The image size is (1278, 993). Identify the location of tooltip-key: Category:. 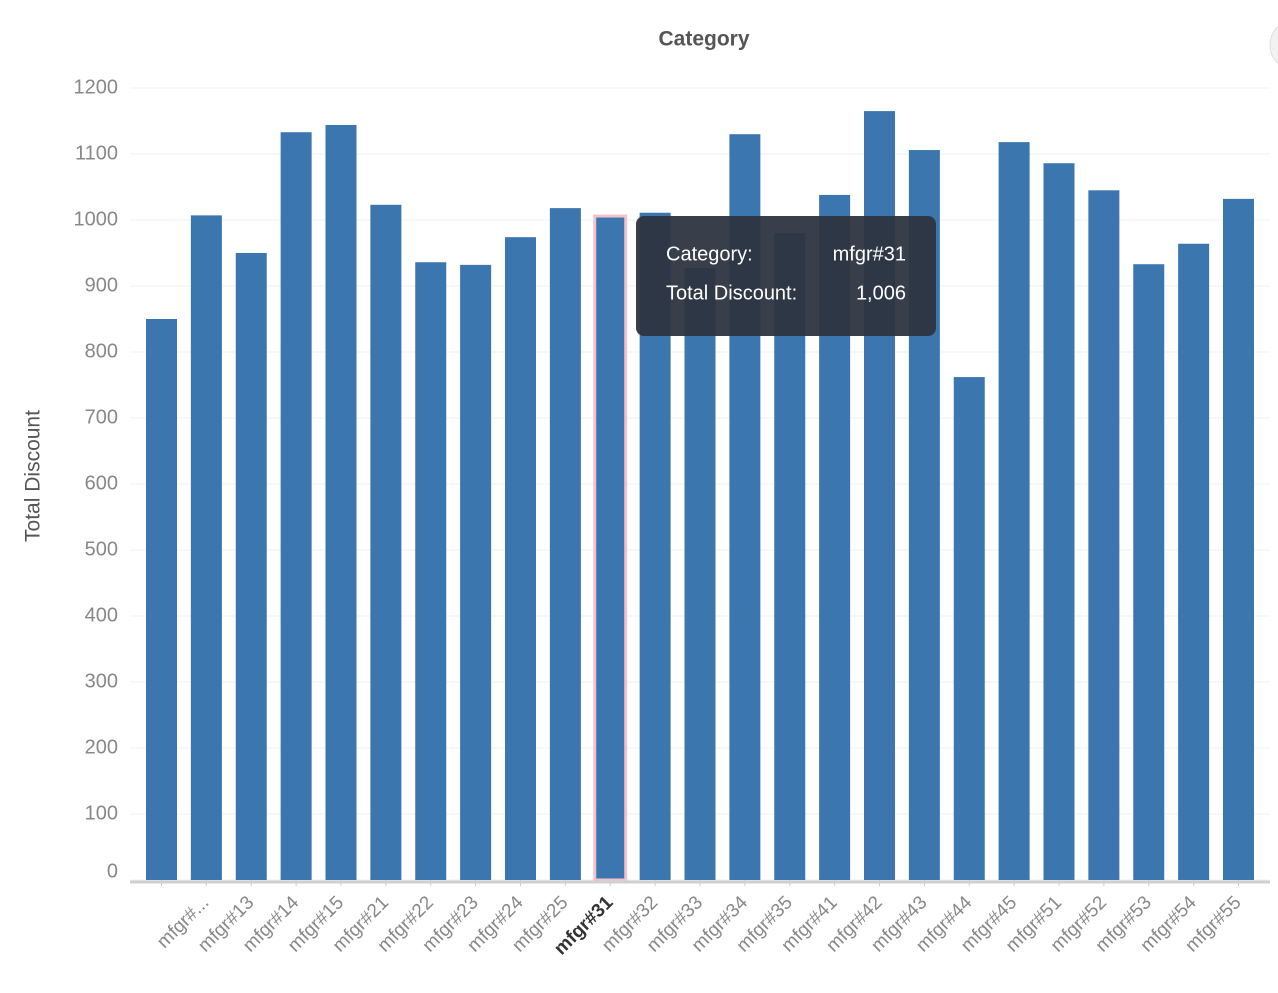
(709, 254).